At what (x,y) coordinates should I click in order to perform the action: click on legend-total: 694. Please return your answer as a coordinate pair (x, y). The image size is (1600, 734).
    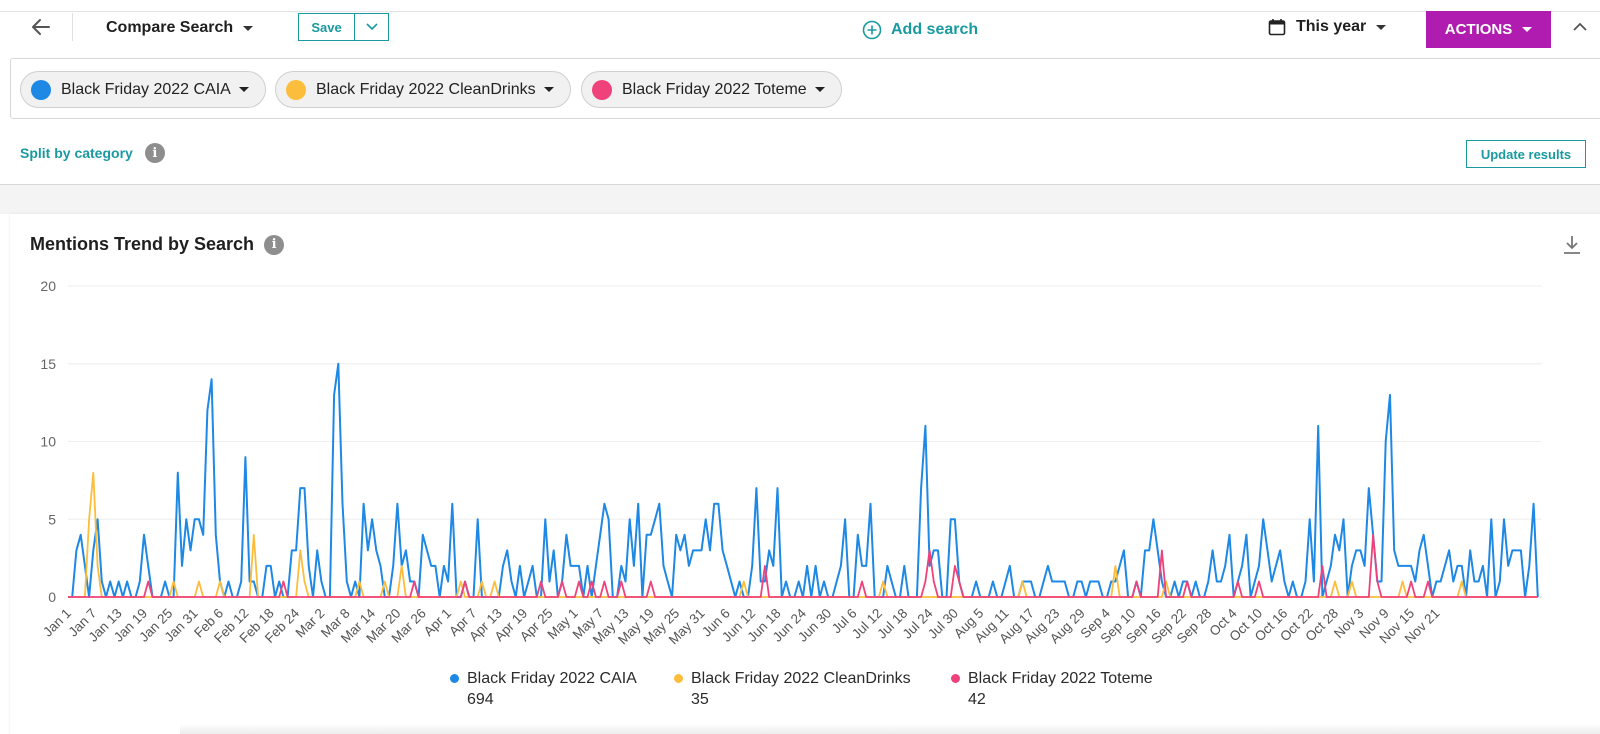
    Looking at the image, I should click on (480, 699).